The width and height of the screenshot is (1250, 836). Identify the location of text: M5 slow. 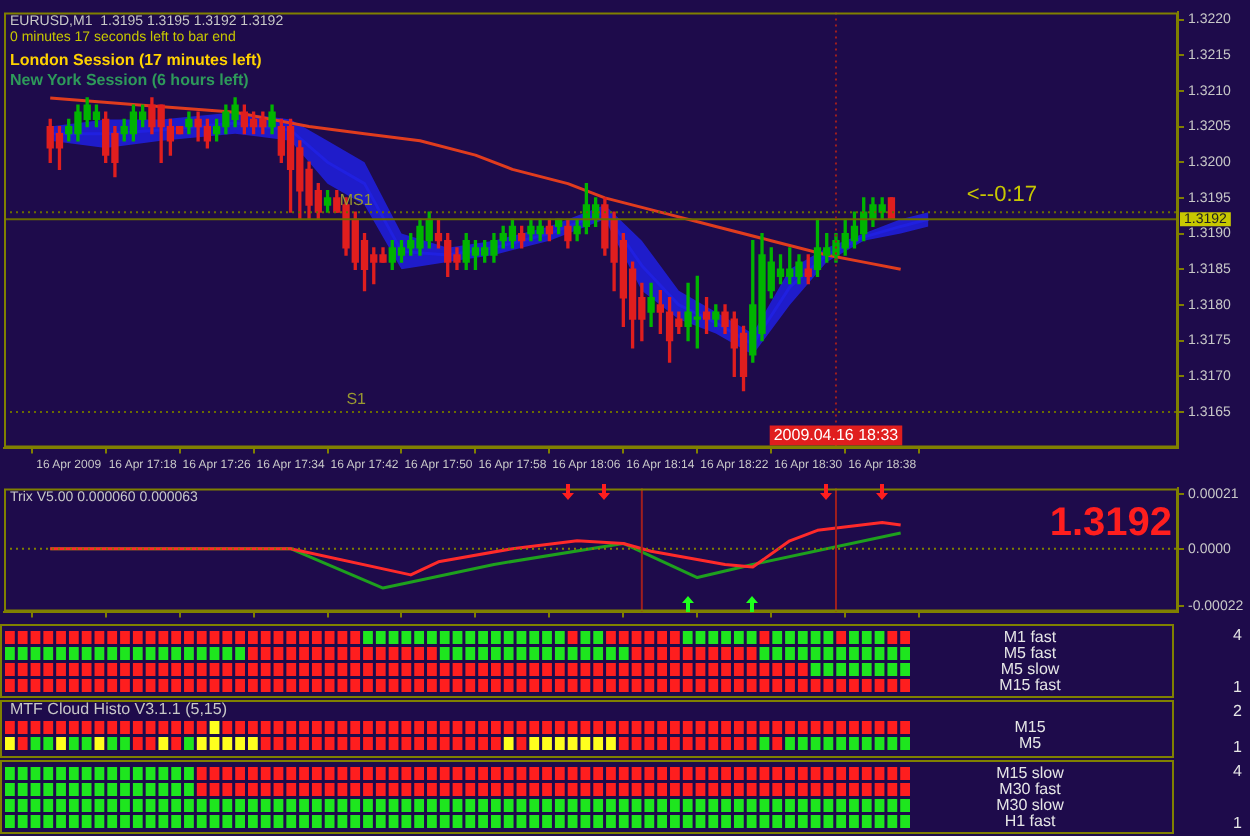
(1030, 669).